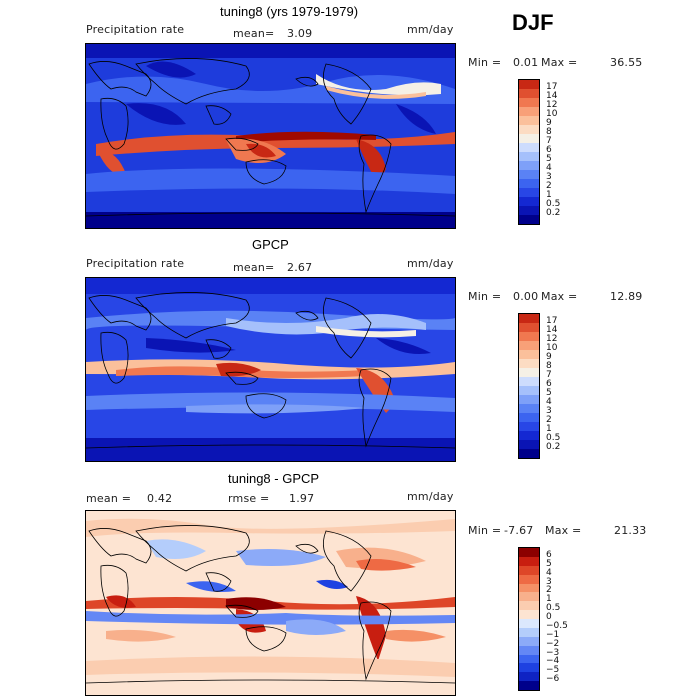  I want to click on colorbar-tick-label: 12, so click(552, 339).